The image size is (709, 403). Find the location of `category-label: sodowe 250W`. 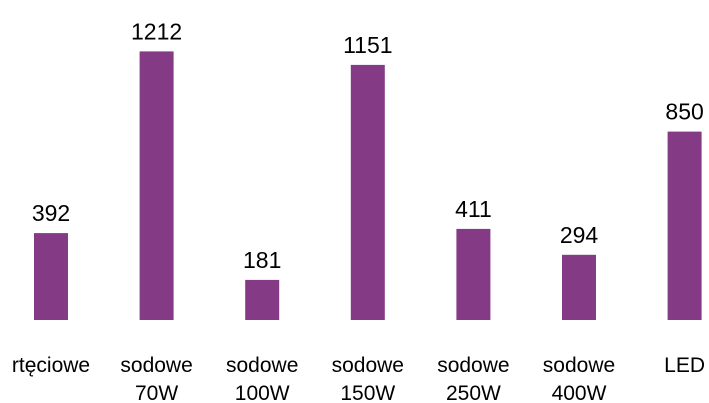

category-label: sodowe 250W is located at coordinates (473, 378).